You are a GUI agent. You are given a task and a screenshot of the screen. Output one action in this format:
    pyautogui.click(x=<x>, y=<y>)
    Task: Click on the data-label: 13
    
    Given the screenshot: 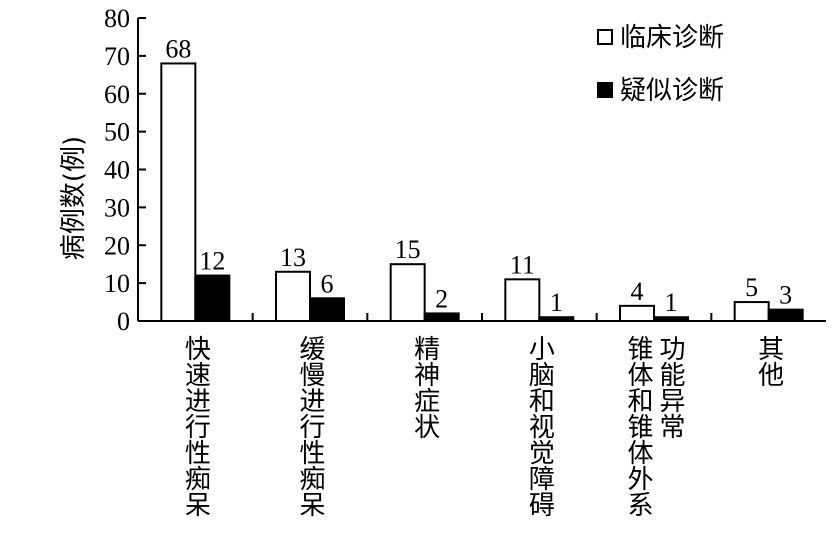 What is the action you would take?
    pyautogui.click(x=293, y=257)
    